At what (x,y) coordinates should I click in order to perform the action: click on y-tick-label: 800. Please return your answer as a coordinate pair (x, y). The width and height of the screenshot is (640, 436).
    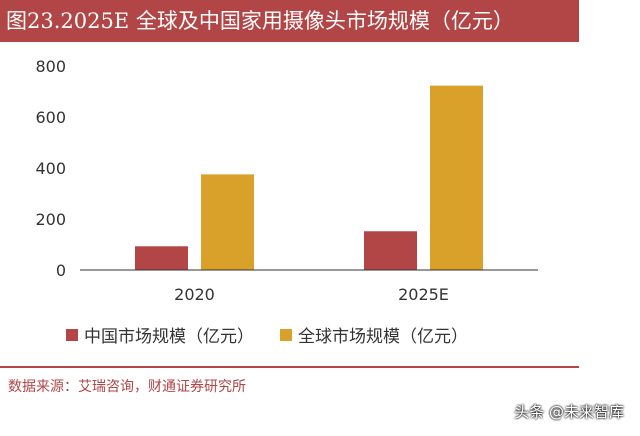
    Looking at the image, I should click on (50, 66).